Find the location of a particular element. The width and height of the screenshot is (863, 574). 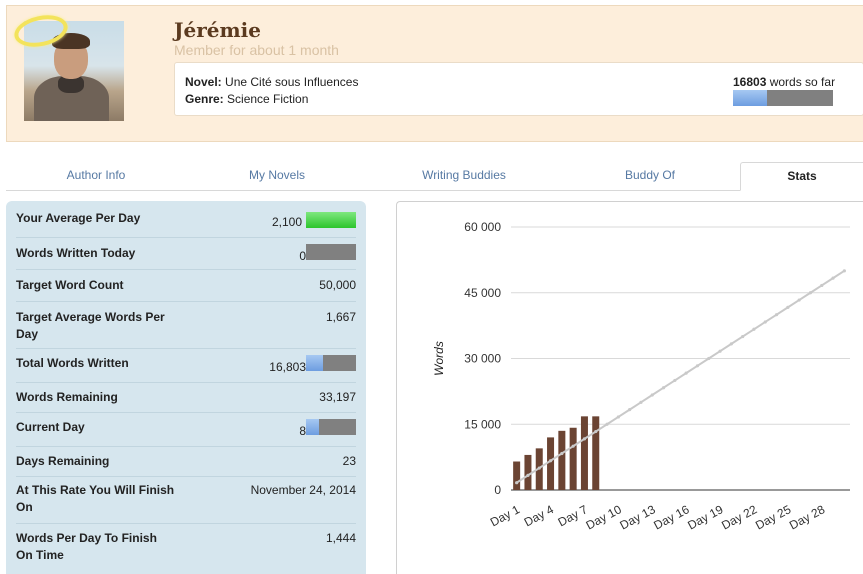

stat-row-target-average: Target Average Words Per Day 1,667 is located at coordinates (186, 325).